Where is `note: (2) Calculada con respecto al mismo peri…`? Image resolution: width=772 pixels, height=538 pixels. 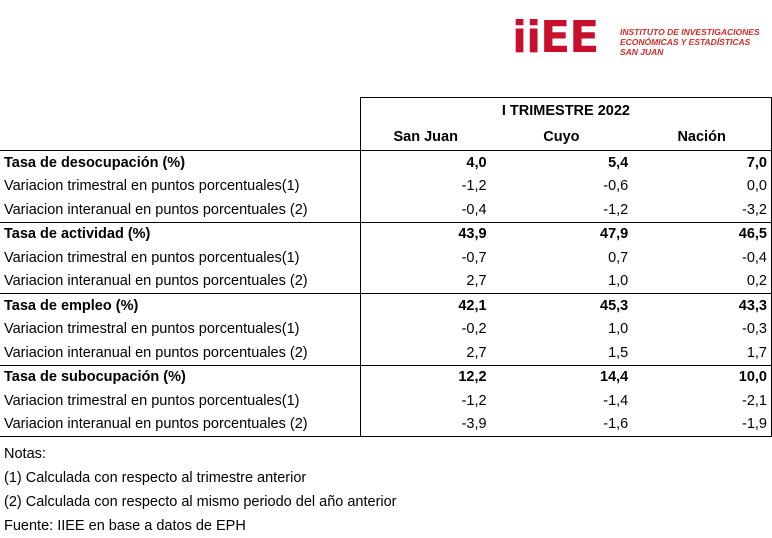 note: (2) Calculada con respecto al mismo peri… is located at coordinates (200, 502).